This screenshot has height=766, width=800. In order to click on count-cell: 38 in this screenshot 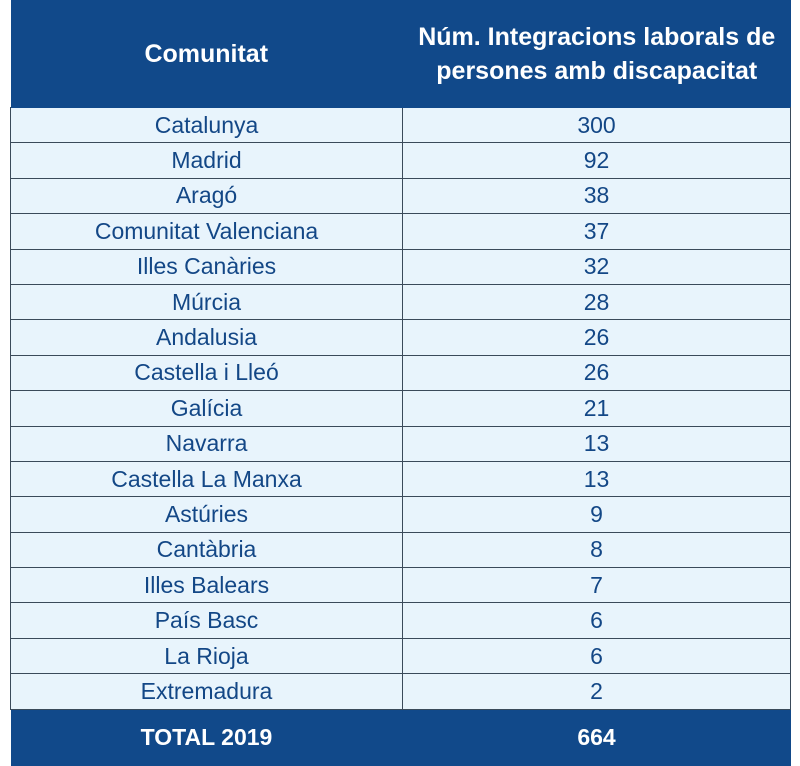, I will do `click(596, 195)`.